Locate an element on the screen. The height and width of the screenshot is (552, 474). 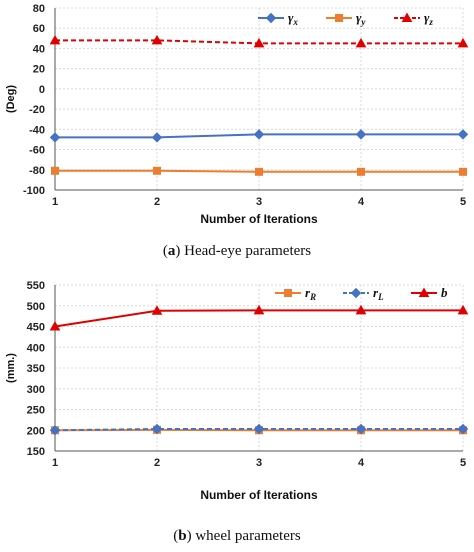
y-tick-label: 500 is located at coordinates (36, 307).